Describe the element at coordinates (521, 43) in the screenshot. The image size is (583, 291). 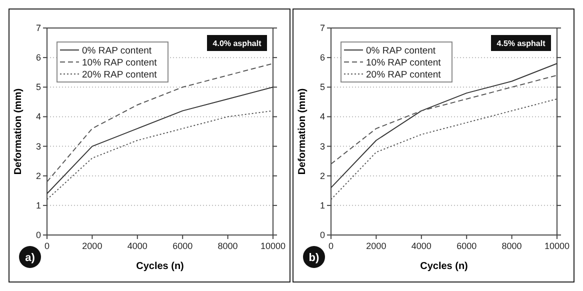
I see `annotation: 4.5% asphalt` at that location.